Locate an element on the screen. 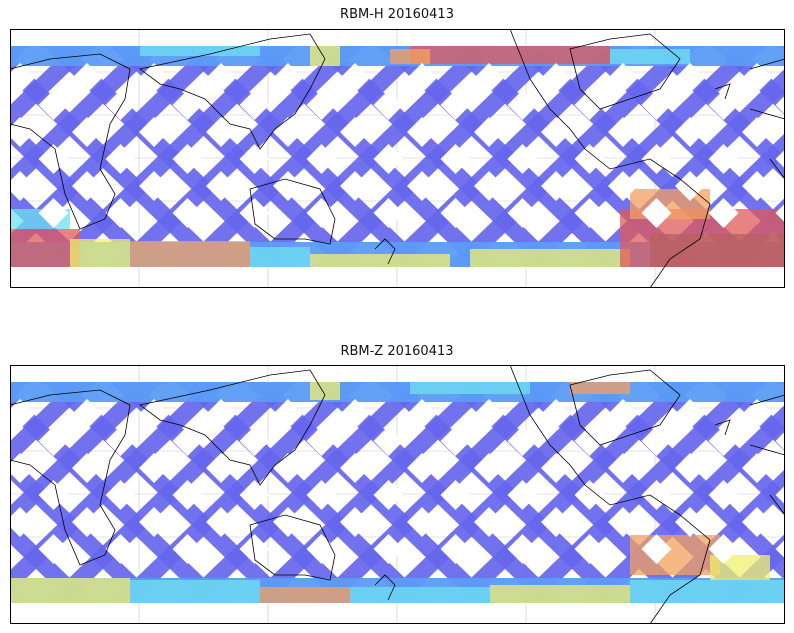 The image size is (794, 633). north-band is located at coordinates (397, 392).